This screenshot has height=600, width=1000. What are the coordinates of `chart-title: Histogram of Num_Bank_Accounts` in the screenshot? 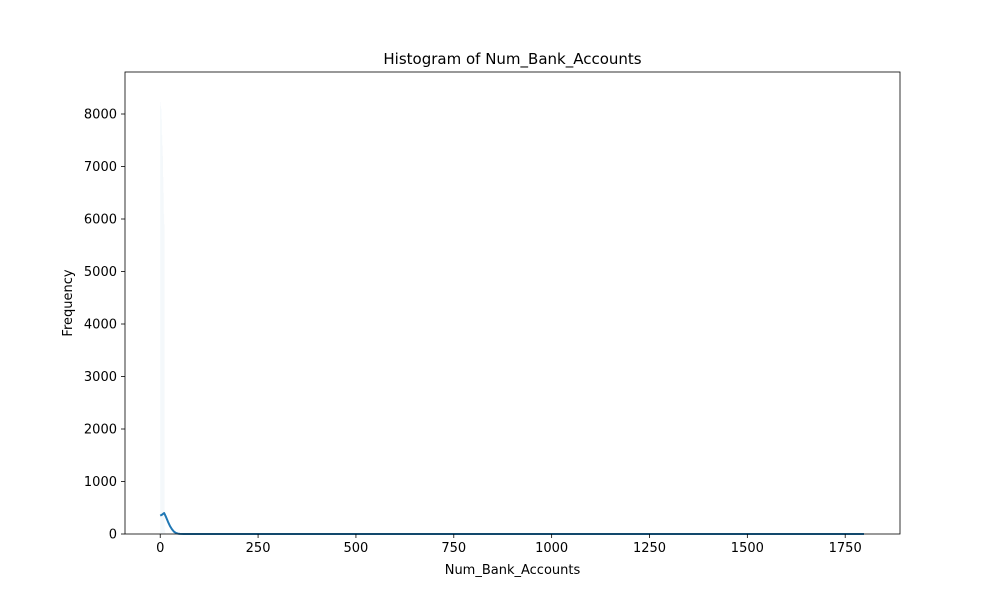 It's located at (512, 59).